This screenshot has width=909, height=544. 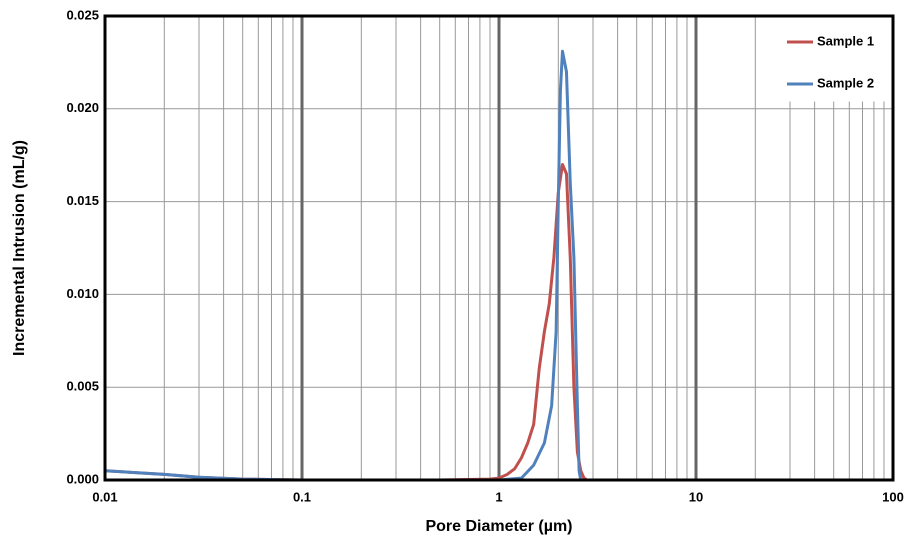 What do you see at coordinates (893, 496) in the screenshot?
I see `x-tick-label: 100` at bounding box center [893, 496].